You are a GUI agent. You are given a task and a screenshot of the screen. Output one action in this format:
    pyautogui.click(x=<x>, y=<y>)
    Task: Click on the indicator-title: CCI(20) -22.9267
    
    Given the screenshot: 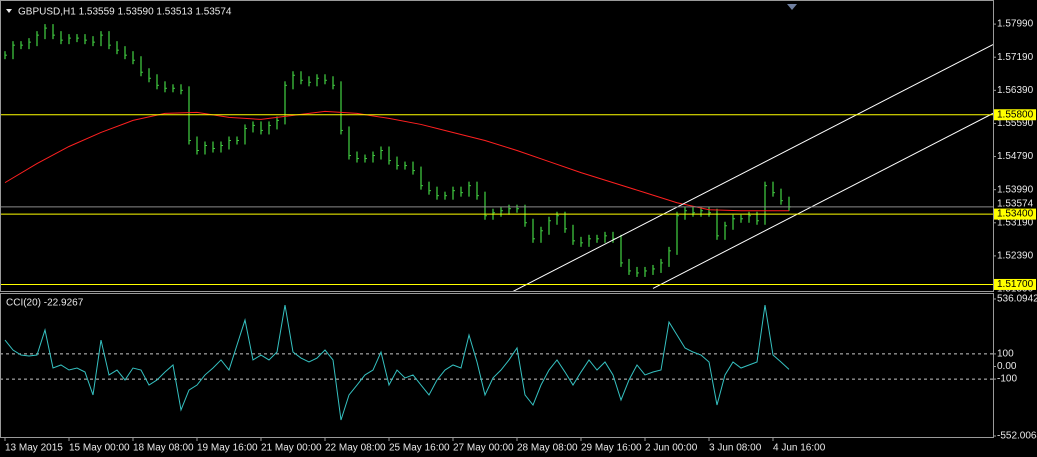 What is the action you would take?
    pyautogui.click(x=45, y=303)
    